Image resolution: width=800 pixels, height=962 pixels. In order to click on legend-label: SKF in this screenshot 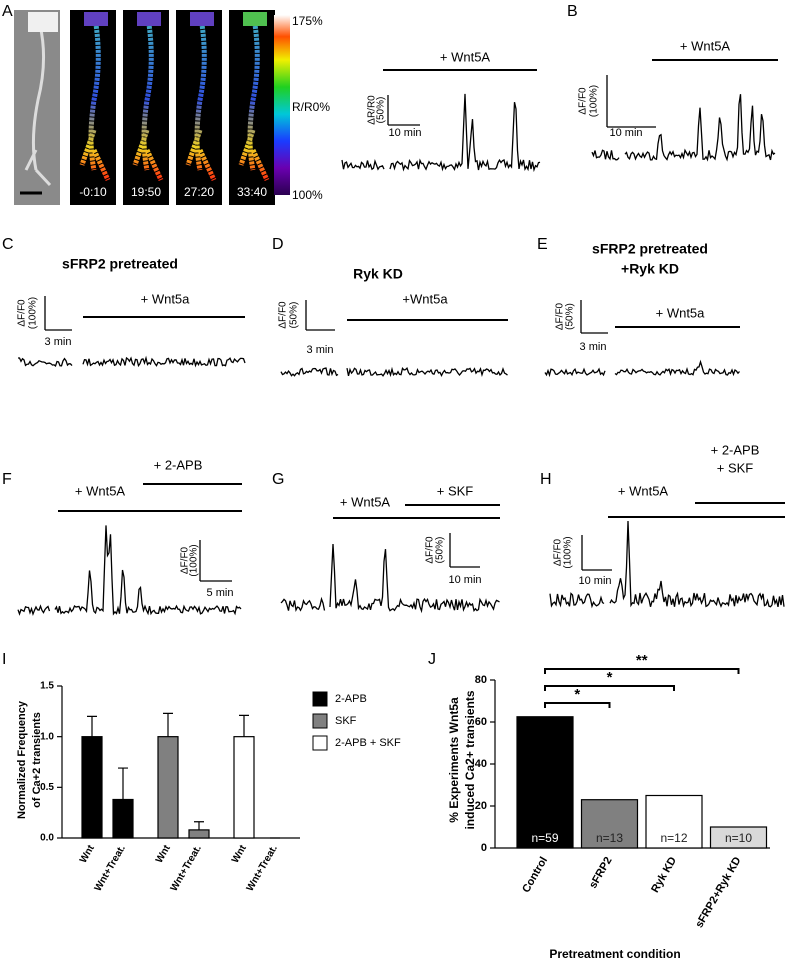, I will do `click(346, 721)`.